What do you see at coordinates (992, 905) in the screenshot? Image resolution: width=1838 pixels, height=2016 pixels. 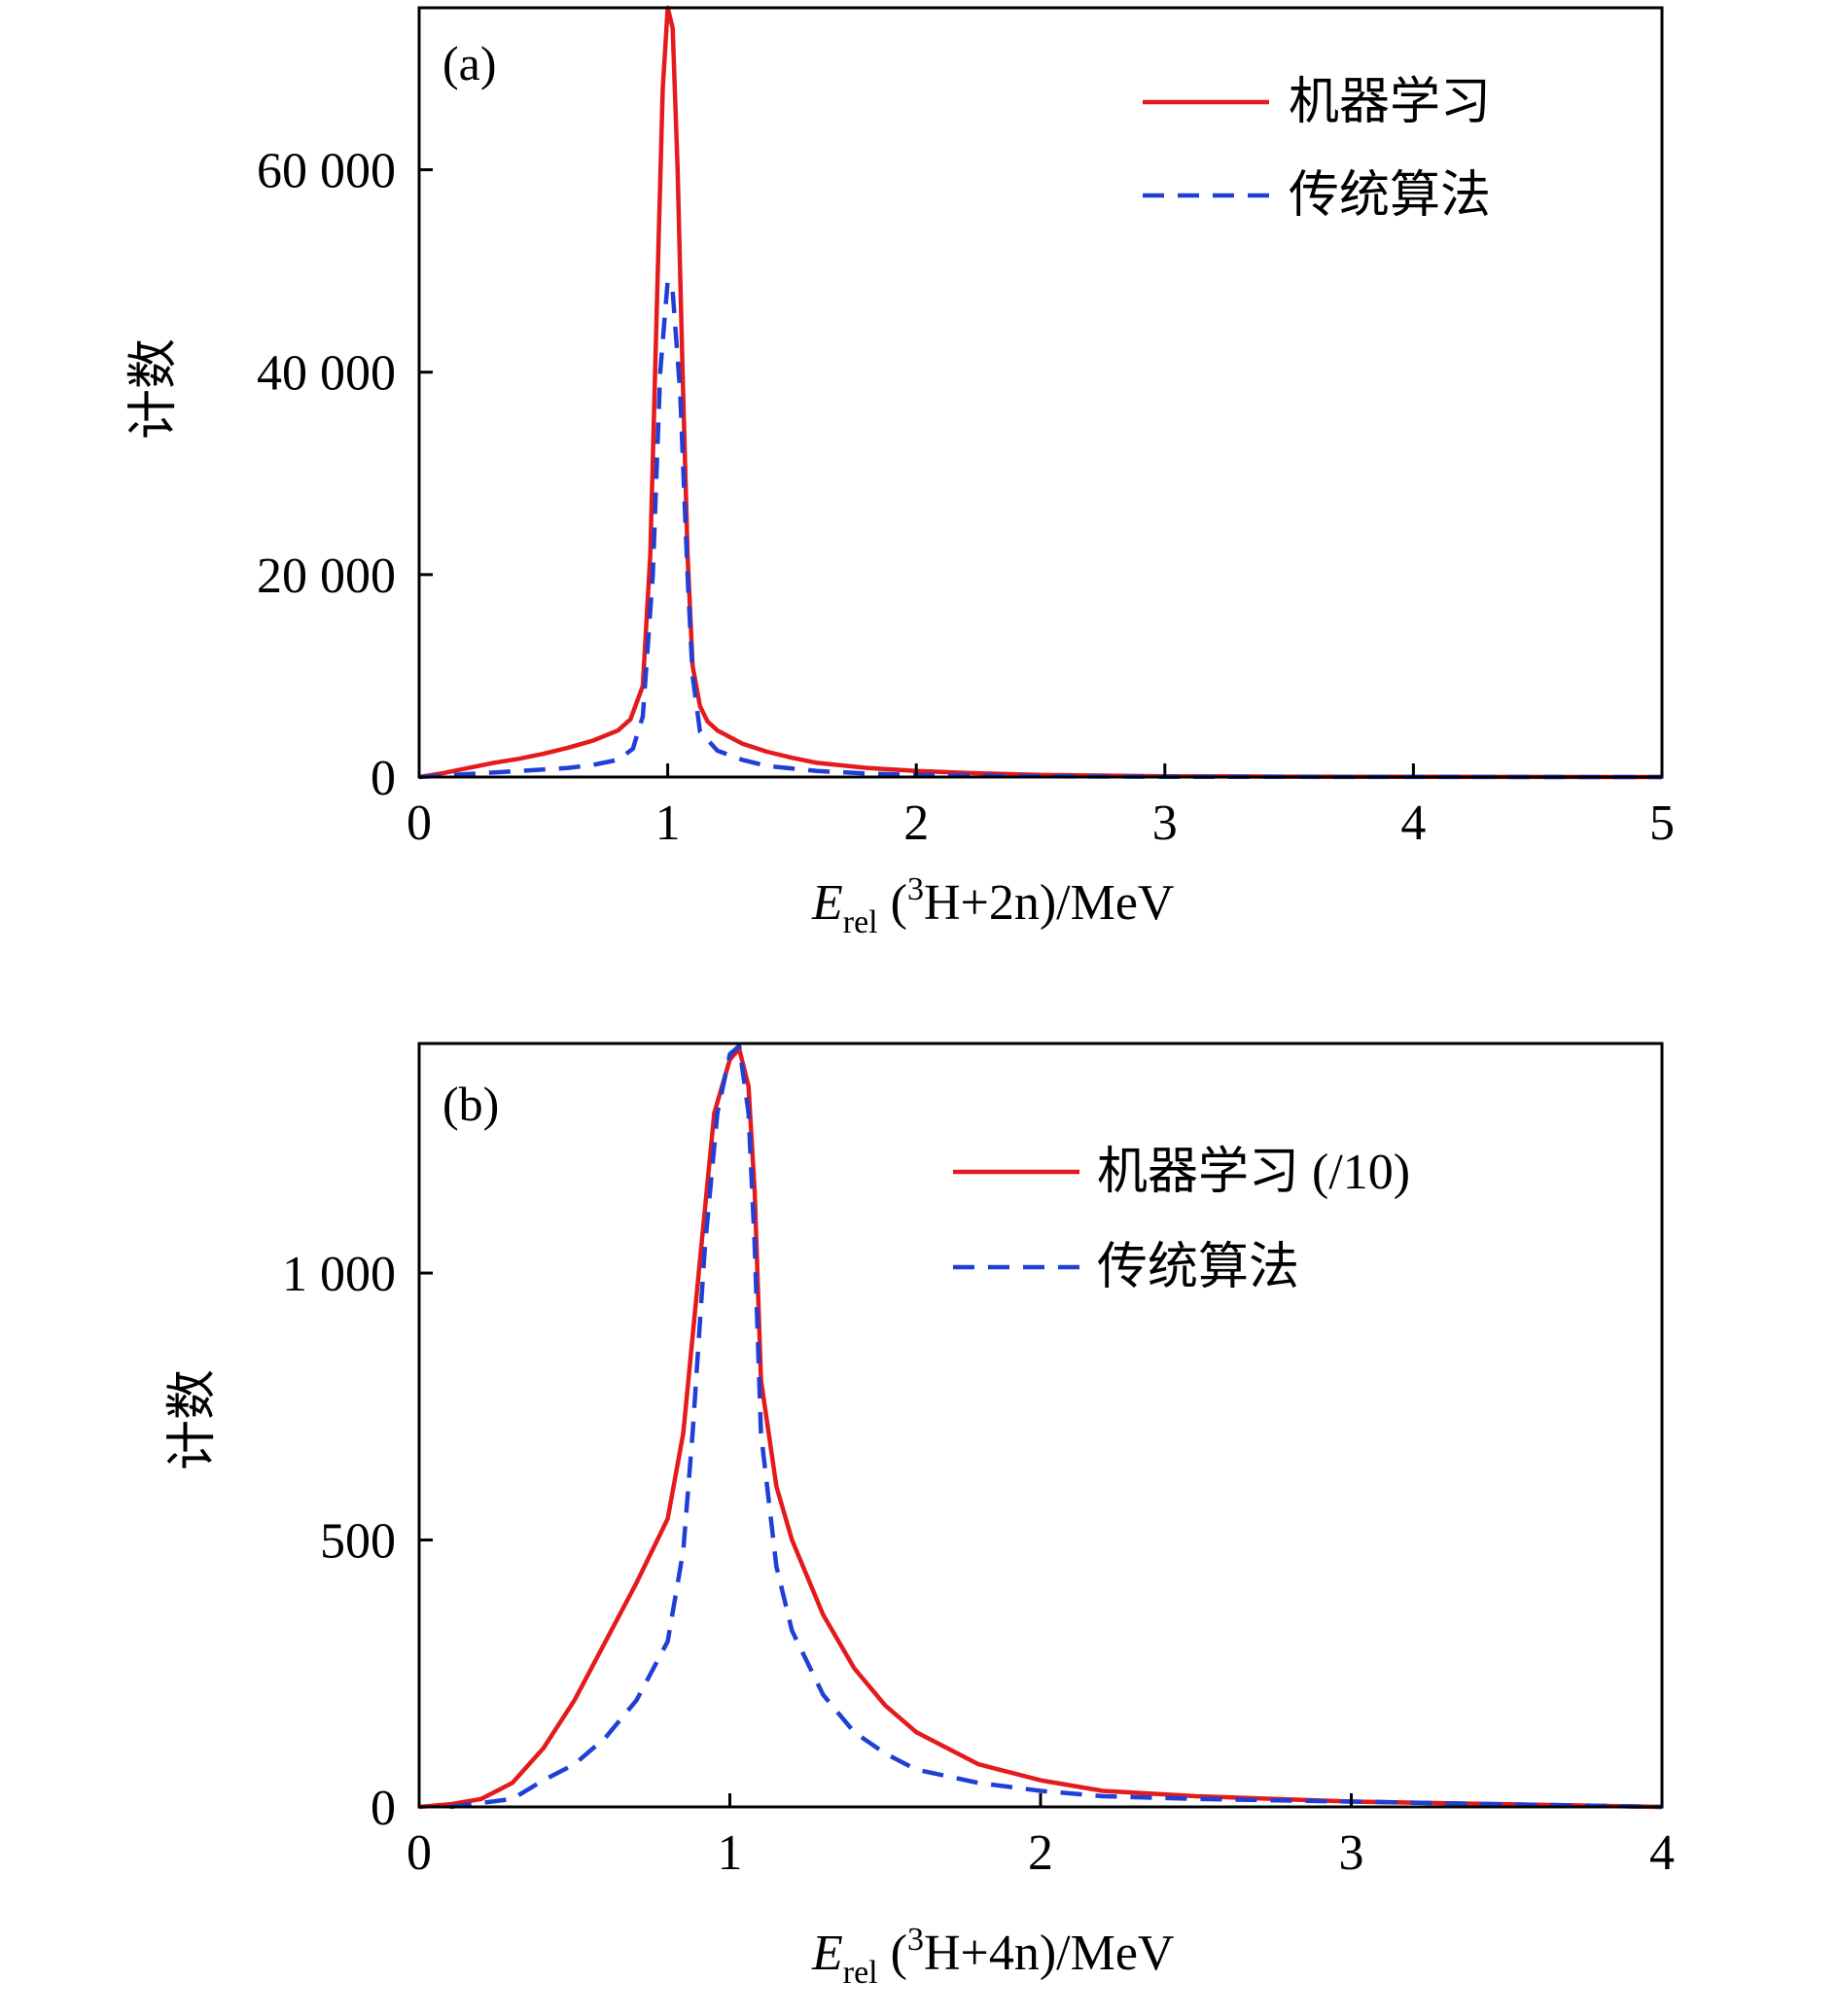 I see `x-axis-title: Erel (3H+2n)/MeV` at bounding box center [992, 905].